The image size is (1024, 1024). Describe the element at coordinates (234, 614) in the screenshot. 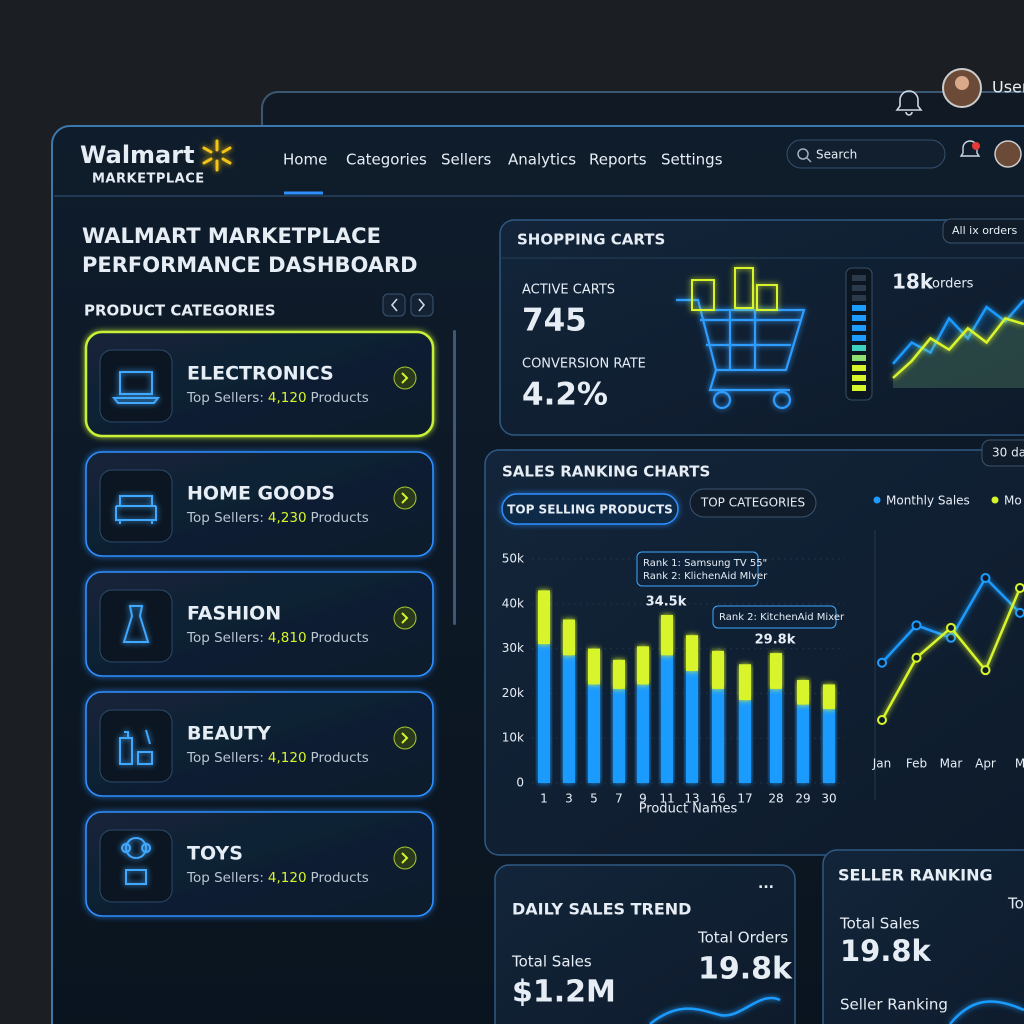

I see `category-name: FASHION` at that location.